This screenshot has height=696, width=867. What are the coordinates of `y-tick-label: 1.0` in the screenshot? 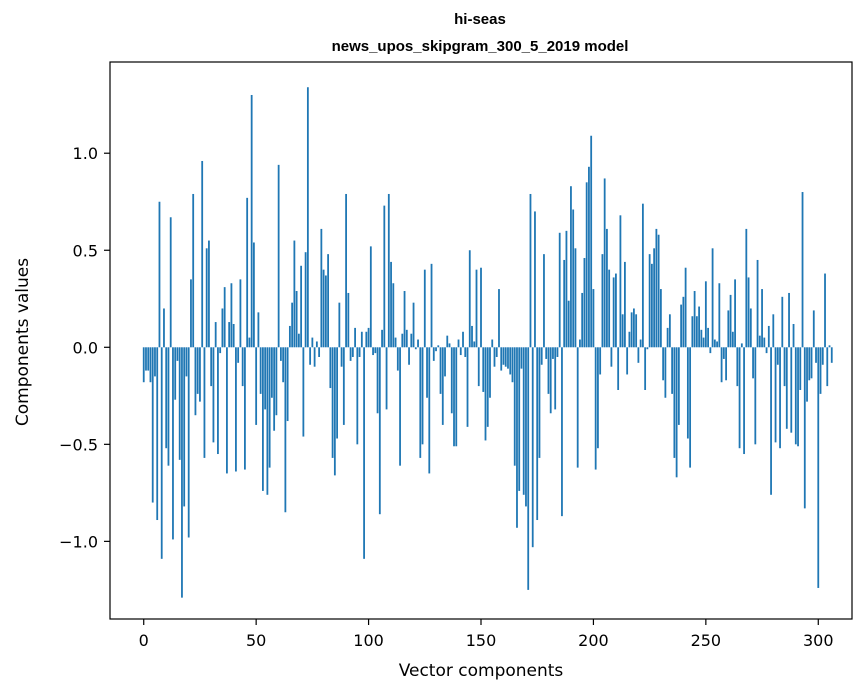 It's located at (85, 153).